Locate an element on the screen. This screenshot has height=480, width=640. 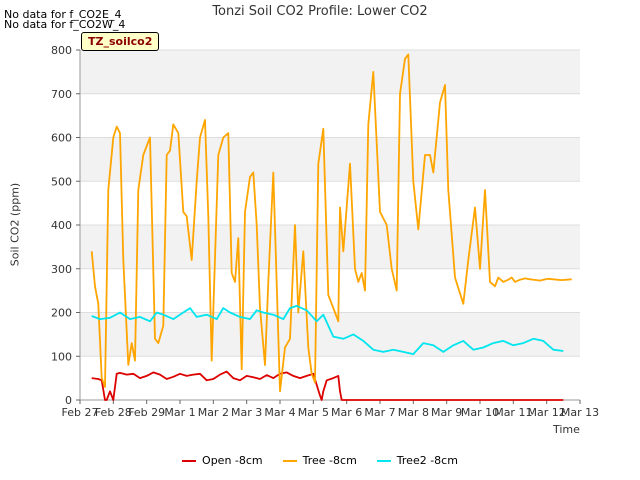
x-tick-label: Mar 10 is located at coordinates (480, 412).